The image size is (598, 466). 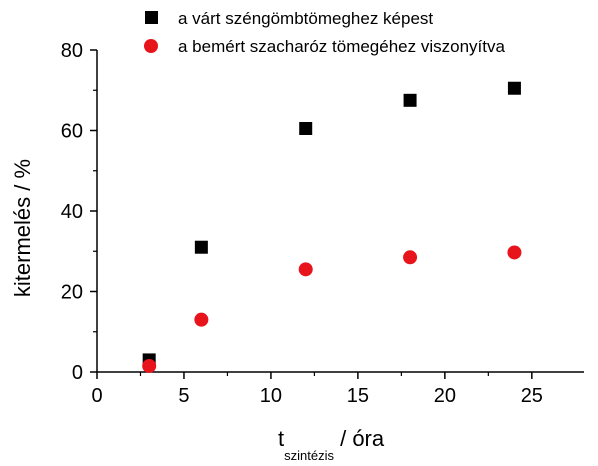 I want to click on x-axis-title-main: t, so click(x=281, y=438).